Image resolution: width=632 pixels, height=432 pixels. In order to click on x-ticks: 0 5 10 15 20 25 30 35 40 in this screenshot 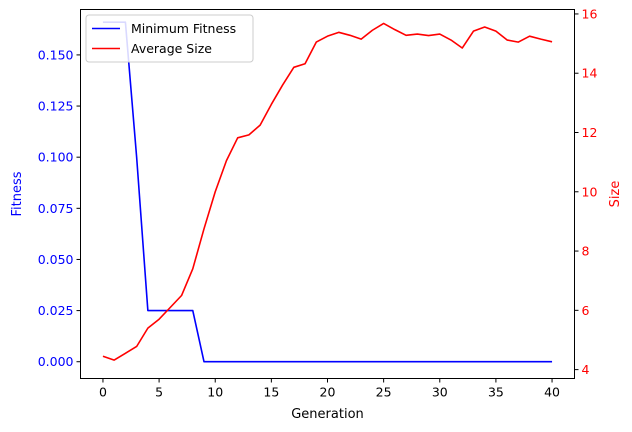, I will do `click(329, 389)`.